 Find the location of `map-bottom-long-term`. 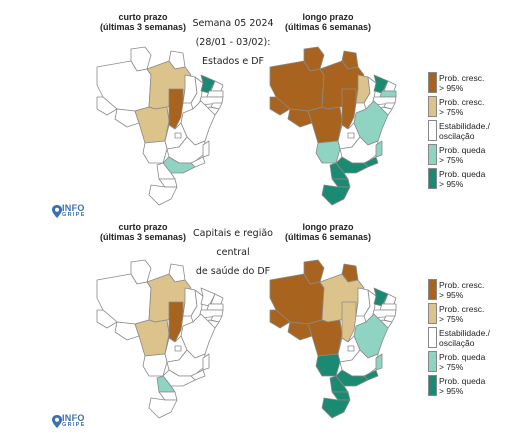

map-bottom-long-term is located at coordinates (333, 339).